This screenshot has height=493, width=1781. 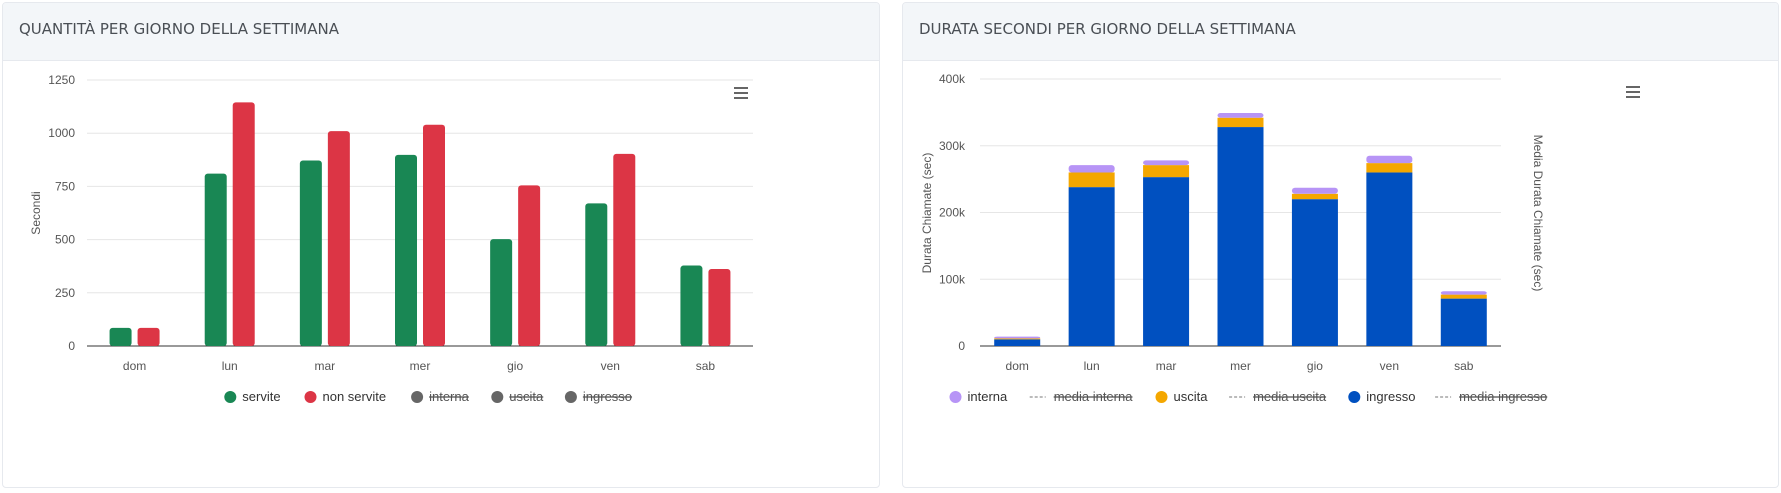 I want to click on y-axis-title: Secondi, so click(x=36, y=212).